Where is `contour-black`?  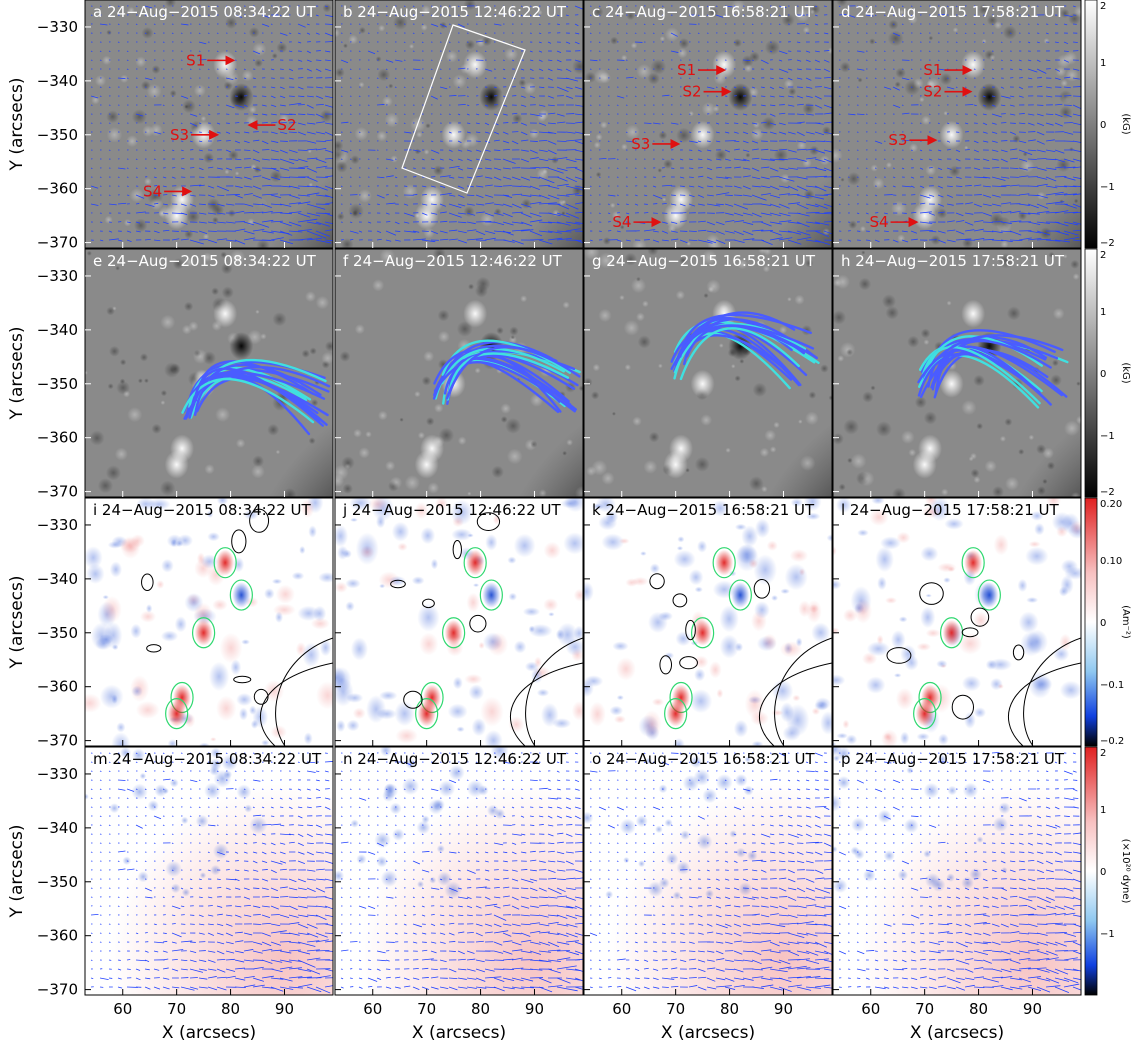 contour-black is located at coordinates (803, 691).